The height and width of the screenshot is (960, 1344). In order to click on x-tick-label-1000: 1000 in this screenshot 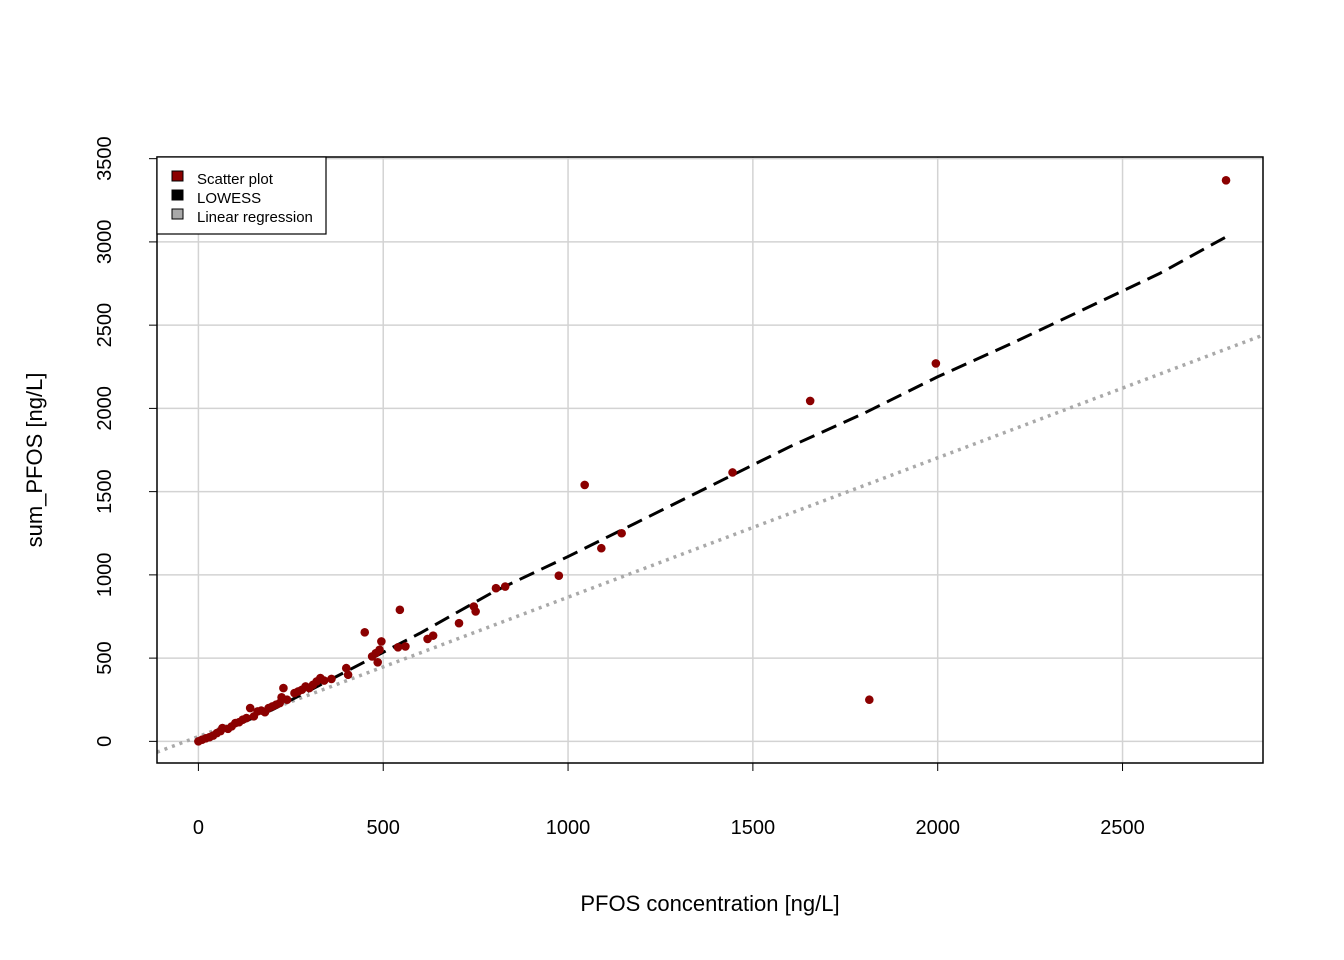, I will do `click(568, 828)`.